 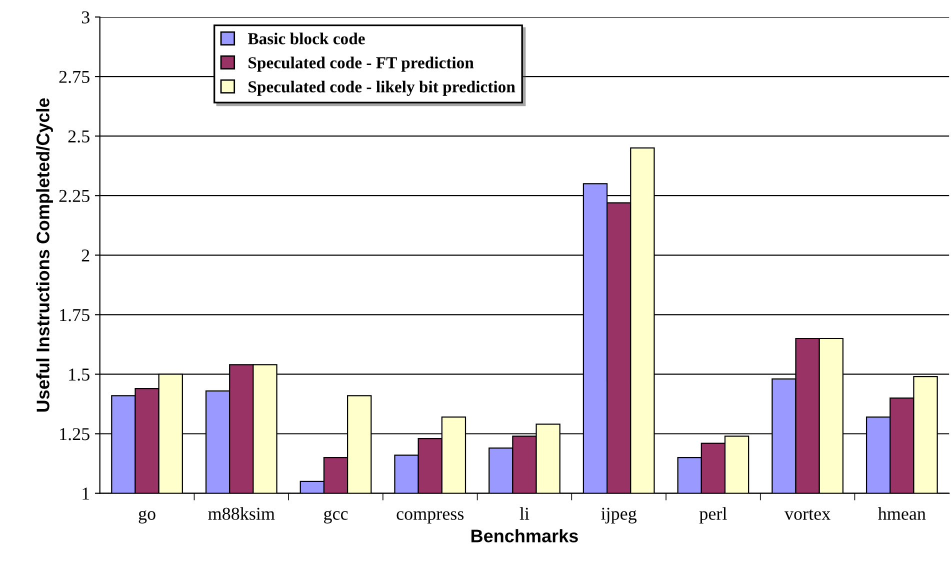 I want to click on y-tick-label: 1.25, so click(x=75, y=434).